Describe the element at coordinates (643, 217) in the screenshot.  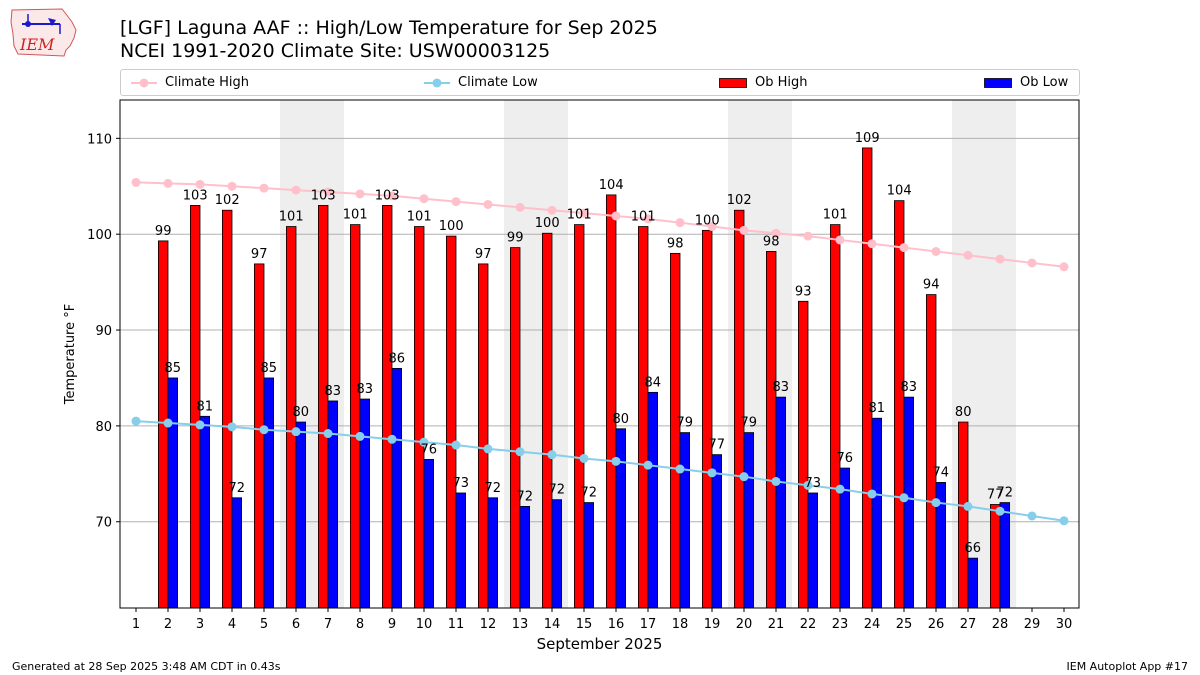
I see `ob-high-label-17: 101` at that location.